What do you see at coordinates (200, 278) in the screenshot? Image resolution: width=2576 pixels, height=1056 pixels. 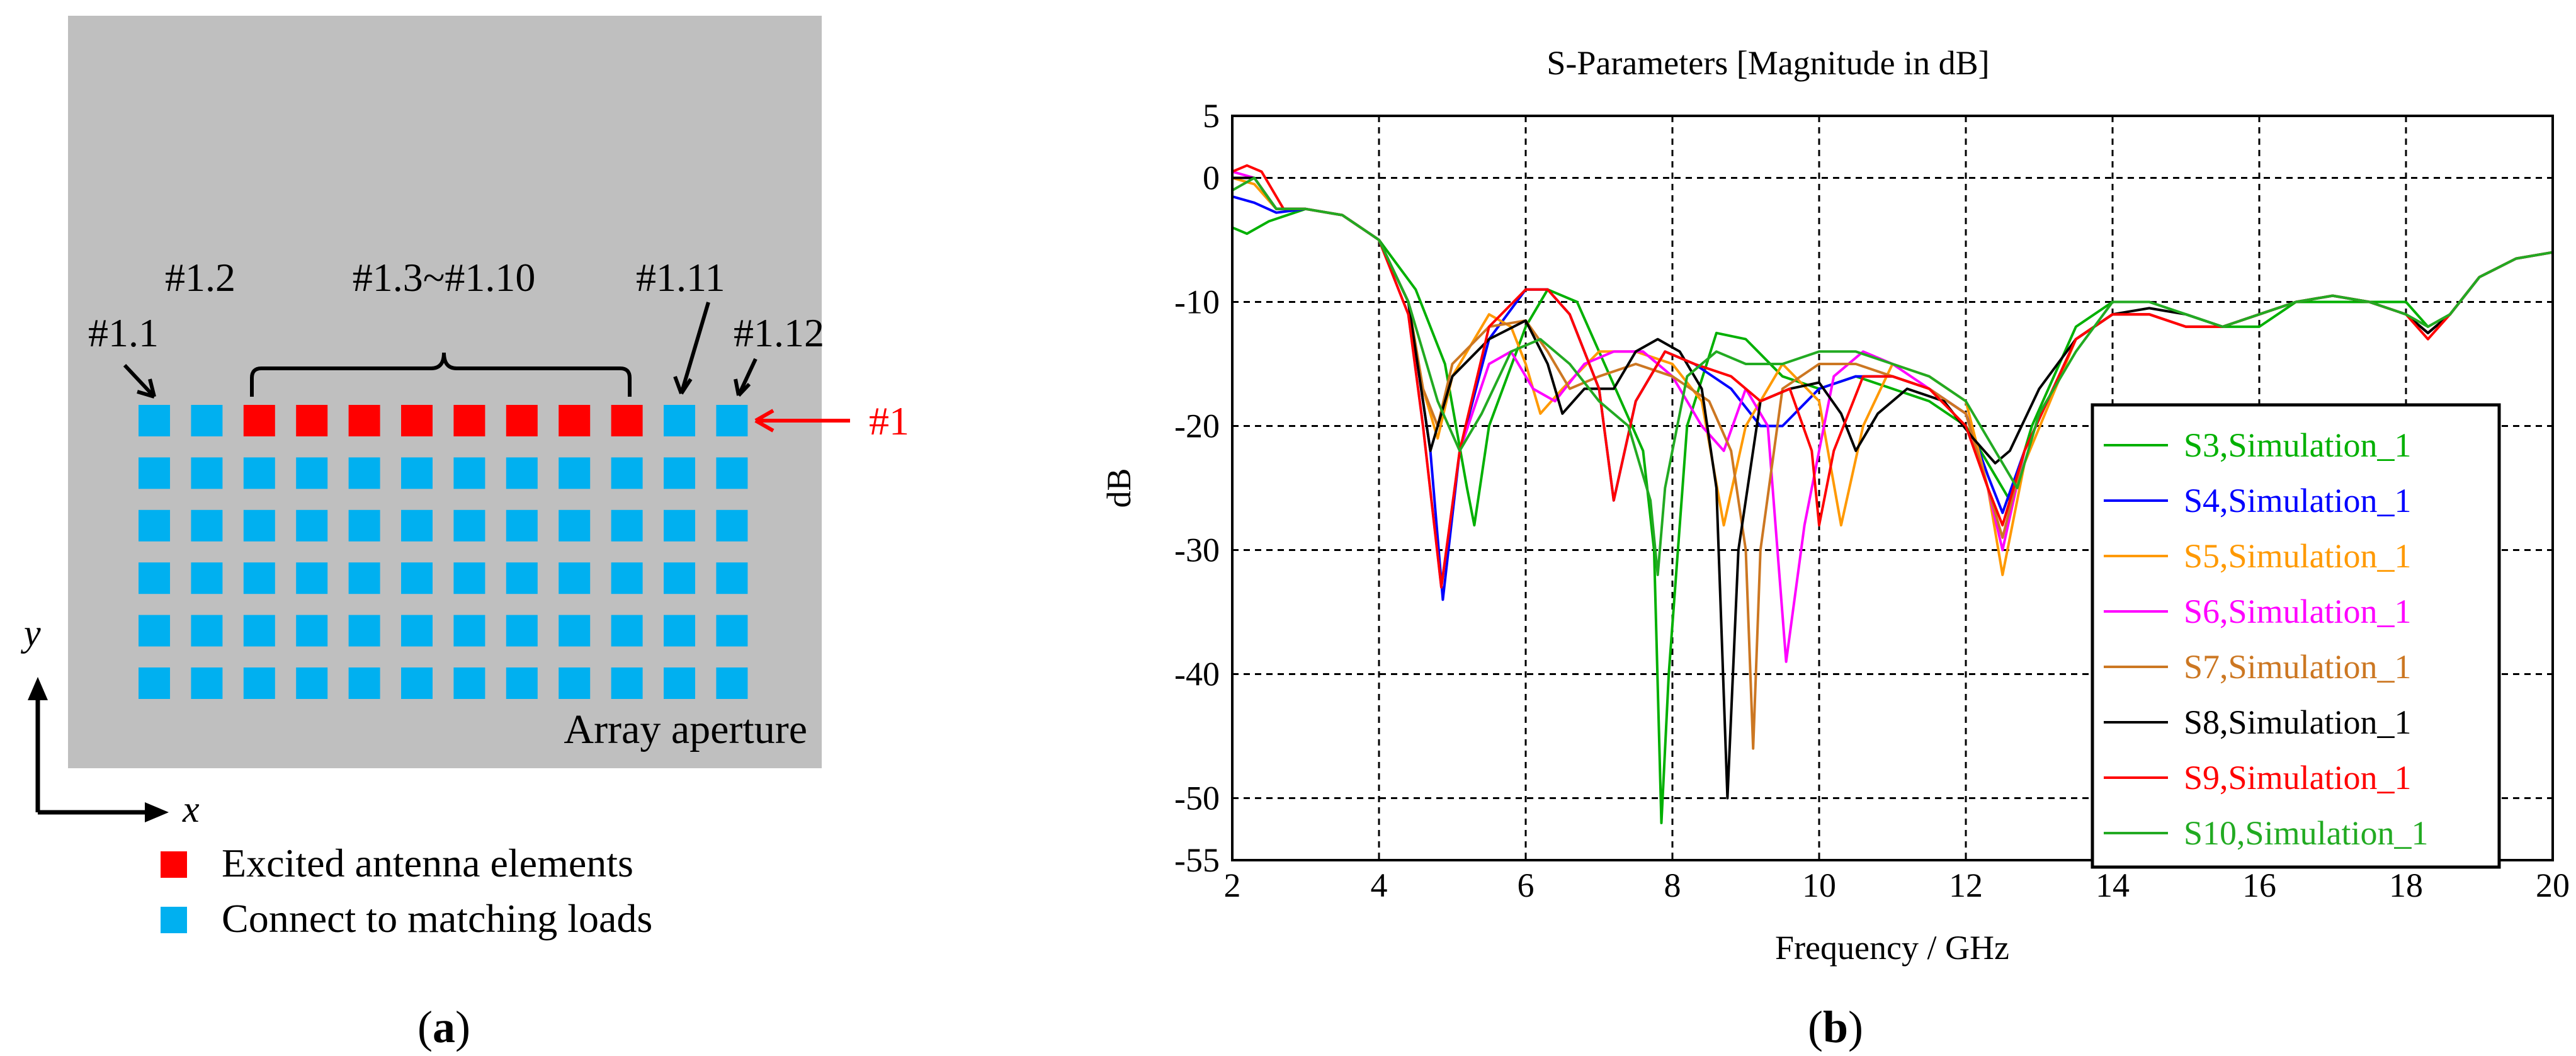 I see `label-element-1-2: #1.2` at bounding box center [200, 278].